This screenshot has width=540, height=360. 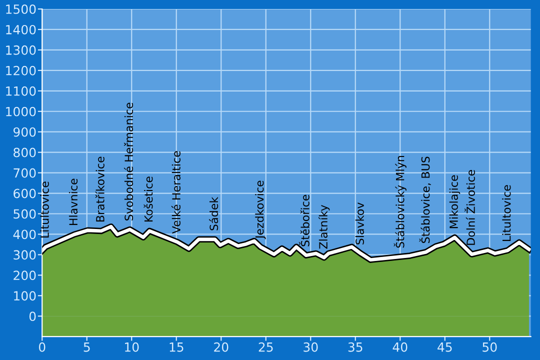 I want to click on x-tick-label: 50, so click(x=489, y=347).